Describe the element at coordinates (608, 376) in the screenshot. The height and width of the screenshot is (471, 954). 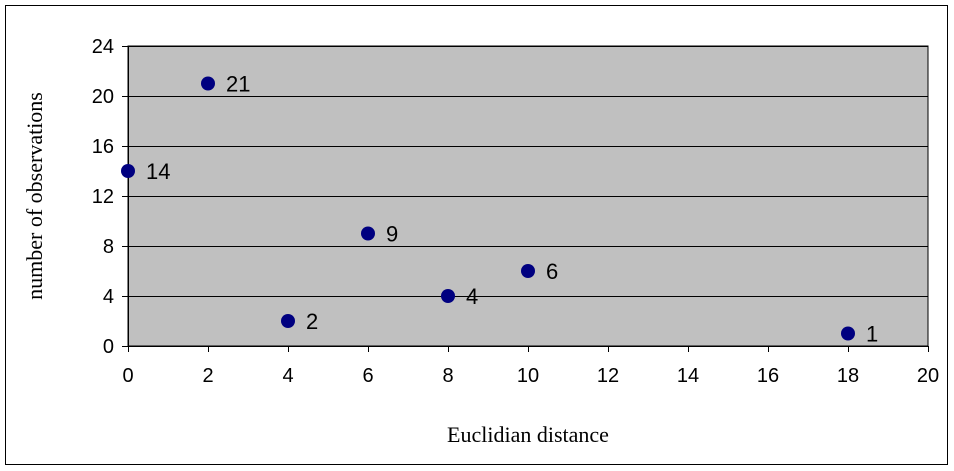
I see `x-tick-label-12: 12` at that location.